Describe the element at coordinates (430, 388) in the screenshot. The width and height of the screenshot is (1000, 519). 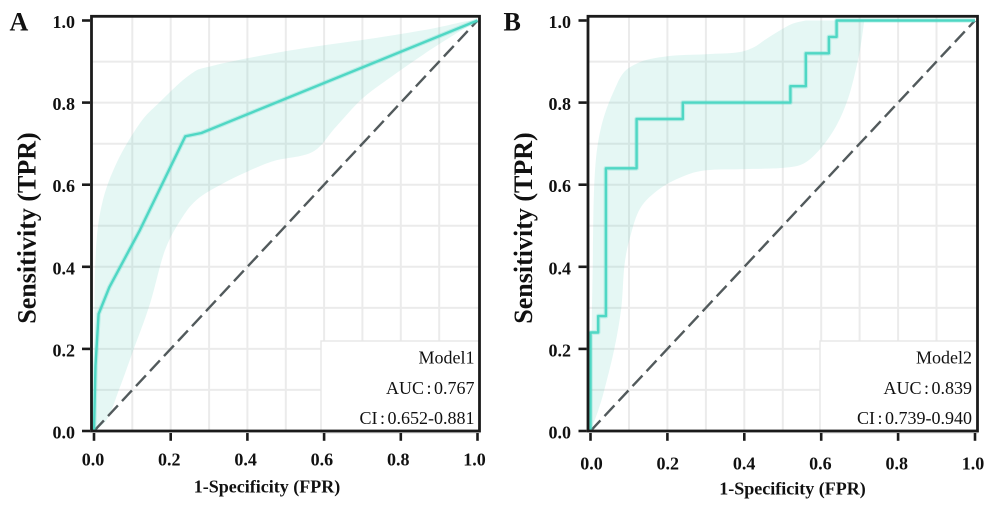
I see `svg-text: AUC:0.767` at that location.